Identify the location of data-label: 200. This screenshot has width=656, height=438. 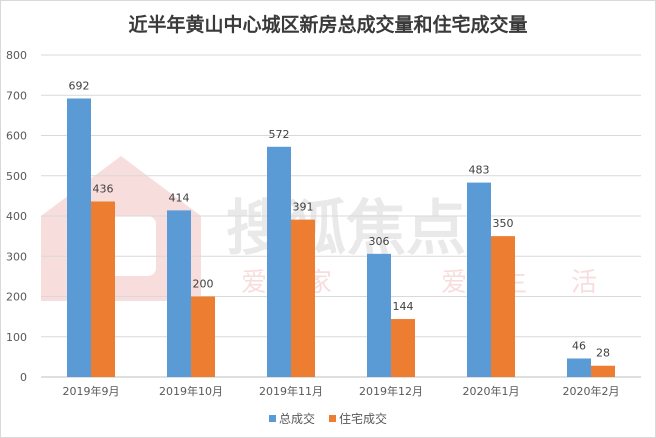
(203, 284).